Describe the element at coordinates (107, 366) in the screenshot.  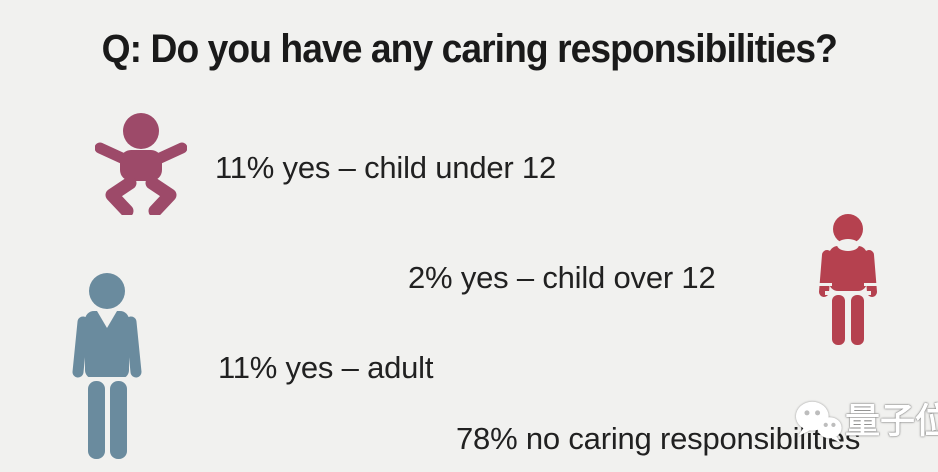
I see `adult-person-icon` at that location.